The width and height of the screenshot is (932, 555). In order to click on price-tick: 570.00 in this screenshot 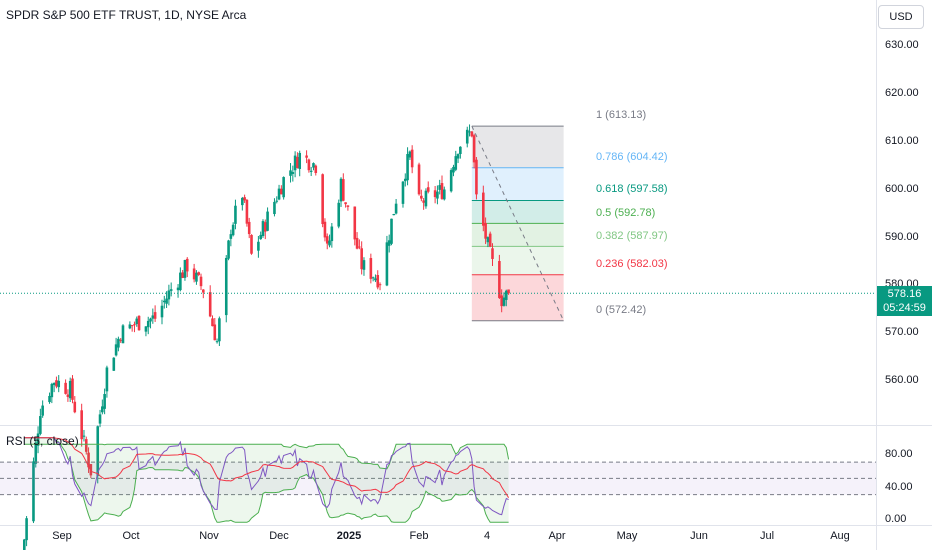, I will do `click(902, 332)`.